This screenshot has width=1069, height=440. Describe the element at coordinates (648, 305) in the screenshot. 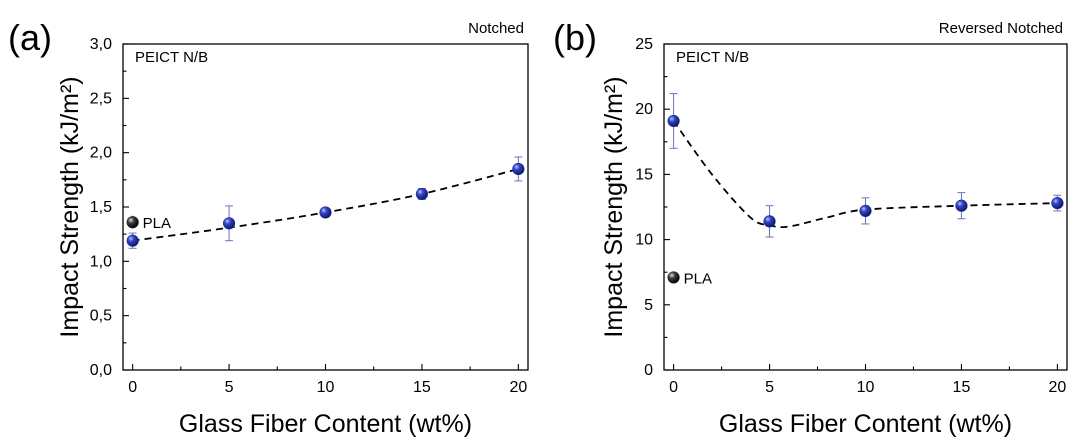

I see `y-tick-label: 5` at that location.